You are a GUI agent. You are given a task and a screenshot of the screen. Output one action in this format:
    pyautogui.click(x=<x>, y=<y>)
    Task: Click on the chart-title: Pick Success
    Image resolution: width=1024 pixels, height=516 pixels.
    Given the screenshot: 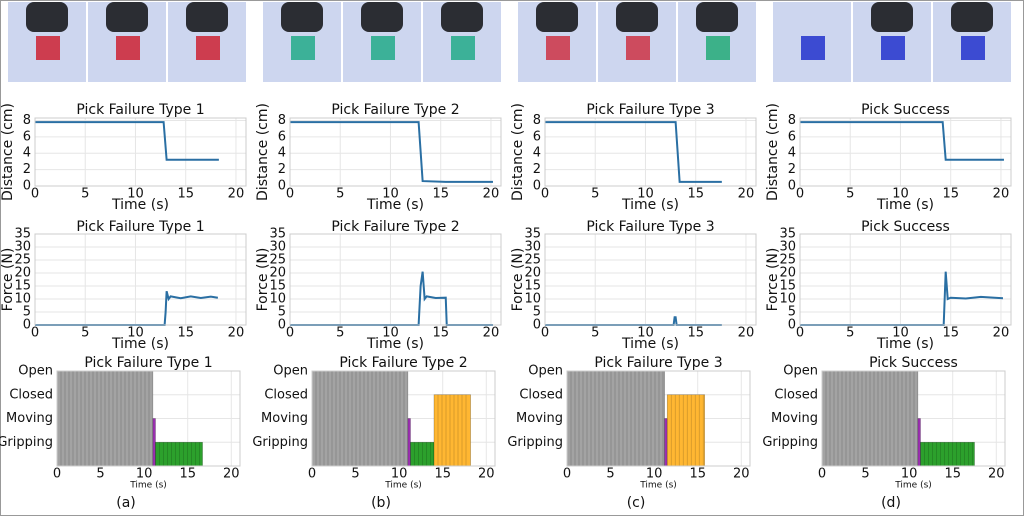 What is the action you would take?
    pyautogui.click(x=905, y=110)
    